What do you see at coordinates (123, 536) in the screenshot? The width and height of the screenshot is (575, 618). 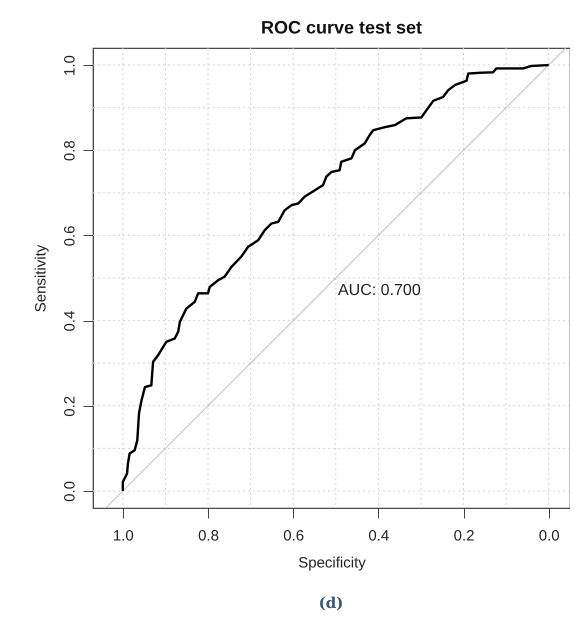 I see `x-tick-label: 1.0` at bounding box center [123, 536].